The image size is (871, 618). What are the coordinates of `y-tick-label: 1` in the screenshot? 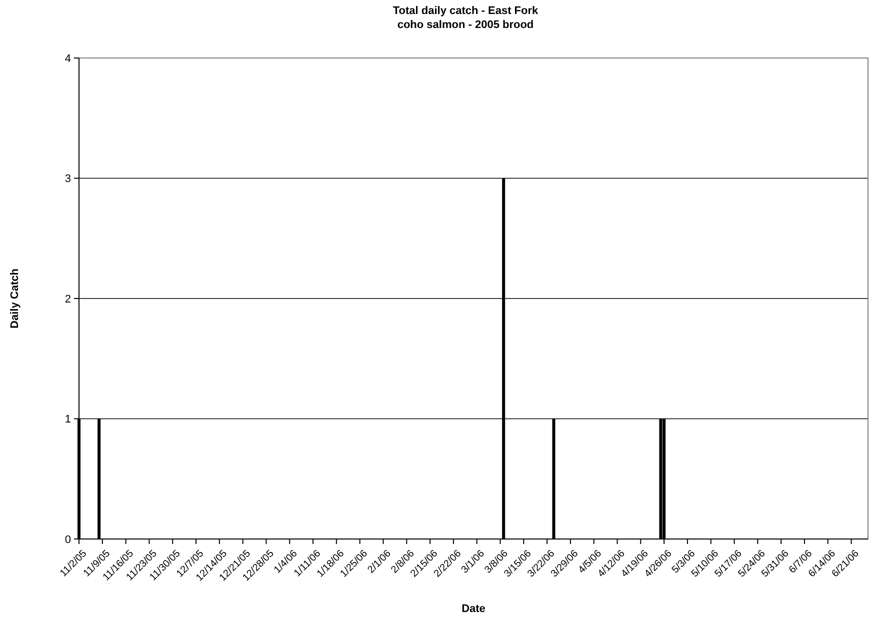 It's located at (67, 420).